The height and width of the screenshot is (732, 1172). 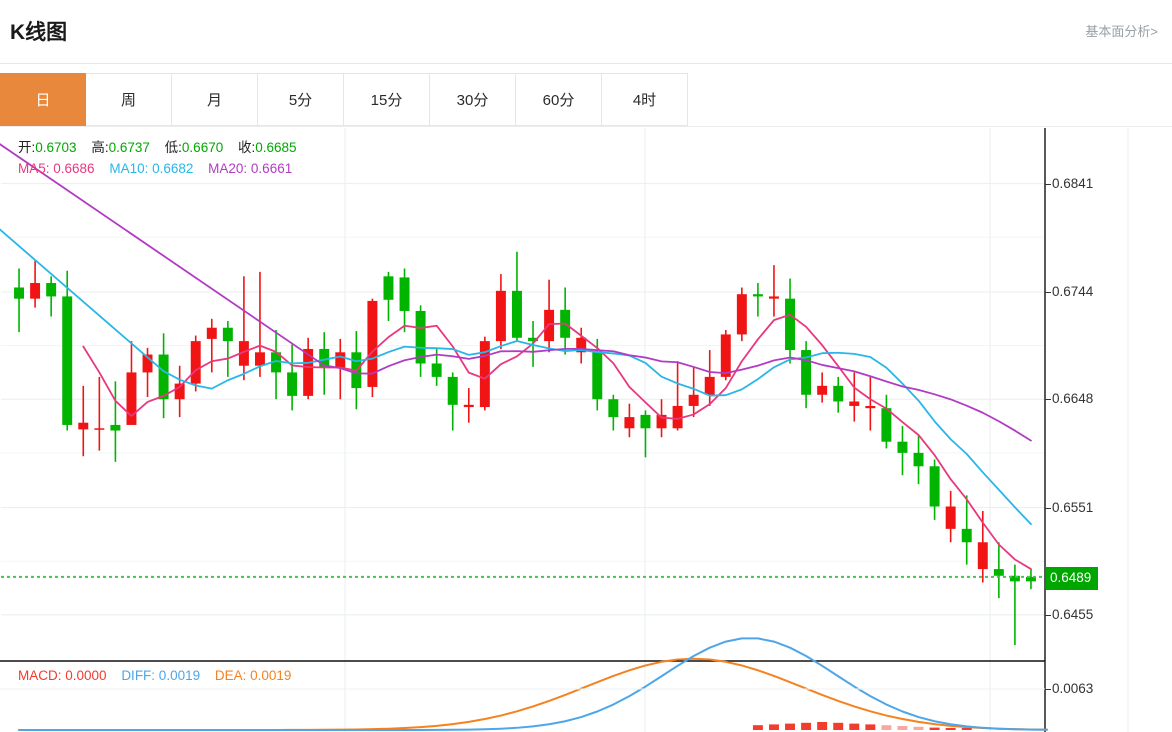 I want to click on tab-4时: 4时, so click(x=645, y=99).